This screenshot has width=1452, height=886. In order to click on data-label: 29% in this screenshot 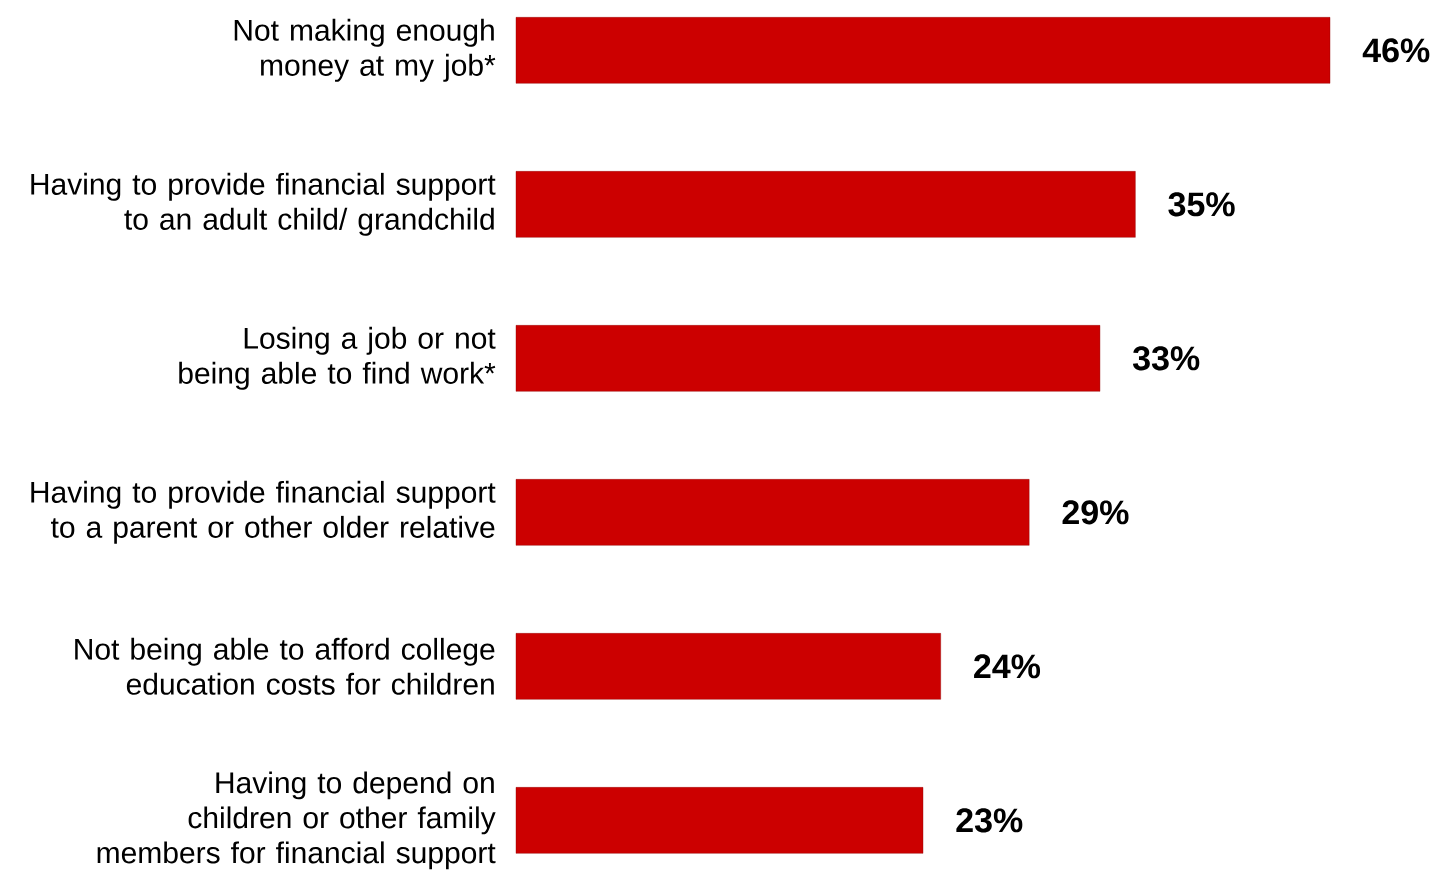, I will do `click(1095, 512)`.